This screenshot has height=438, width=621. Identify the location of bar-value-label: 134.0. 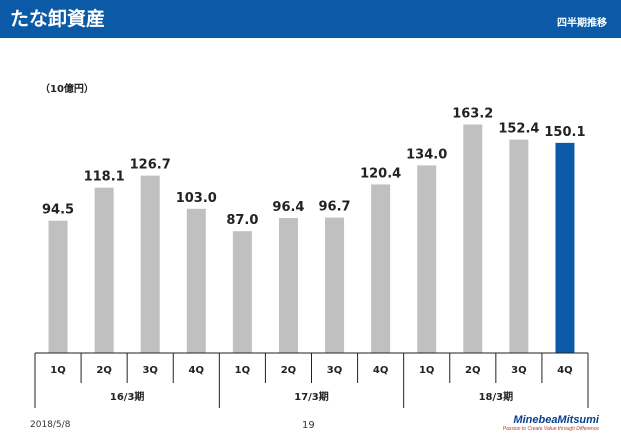
(426, 154).